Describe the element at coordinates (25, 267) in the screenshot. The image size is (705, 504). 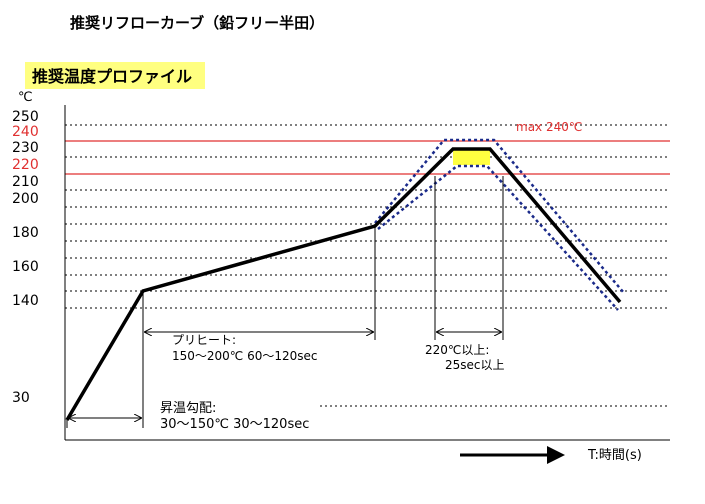
I see `y-label: 160` at that location.